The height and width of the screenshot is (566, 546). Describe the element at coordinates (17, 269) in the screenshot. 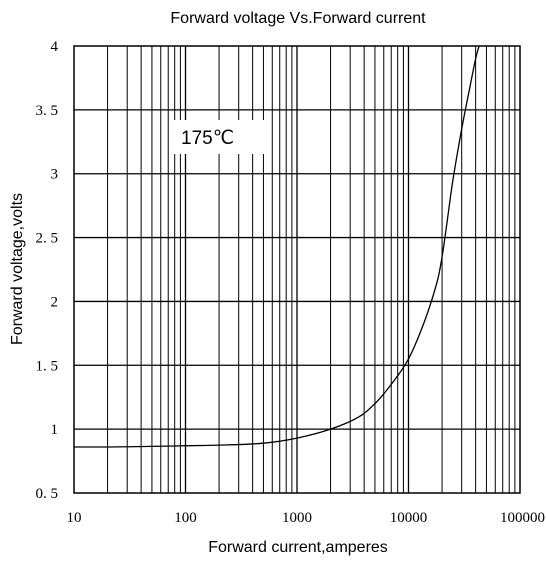

I see `y-axis-label: Forward voltage,volts` at that location.